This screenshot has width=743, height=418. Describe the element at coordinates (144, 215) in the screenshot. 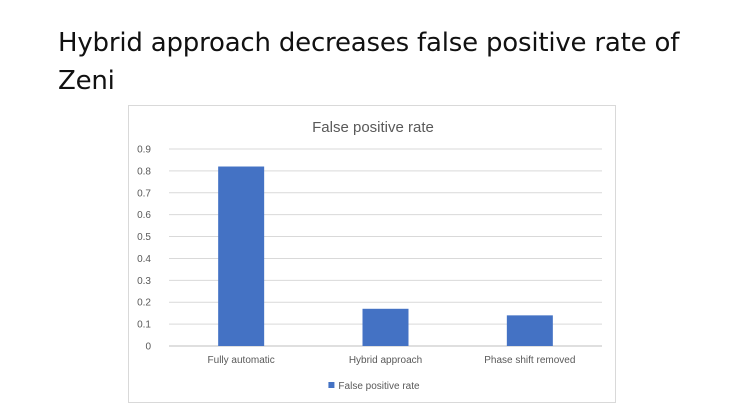

I see `y-tick-label: 0.6` at that location.